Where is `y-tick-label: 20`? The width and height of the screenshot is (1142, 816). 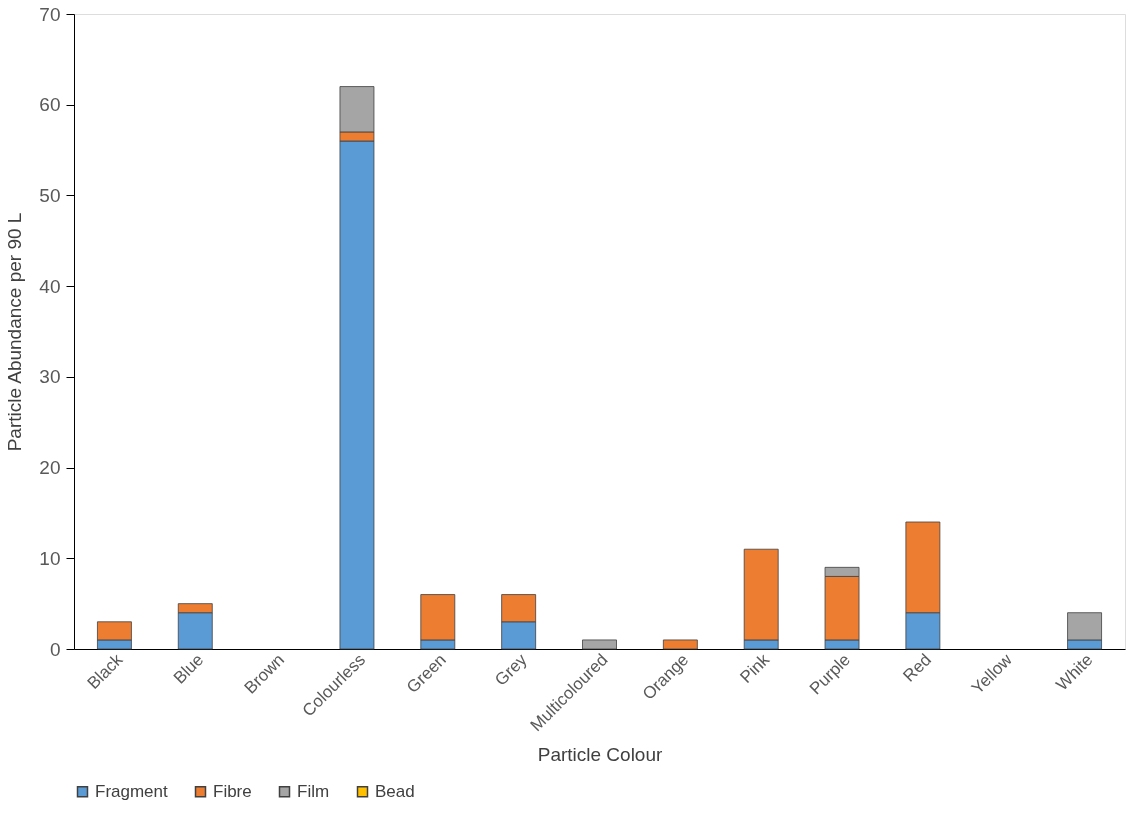
y-tick-label: 20 is located at coordinates (50, 468).